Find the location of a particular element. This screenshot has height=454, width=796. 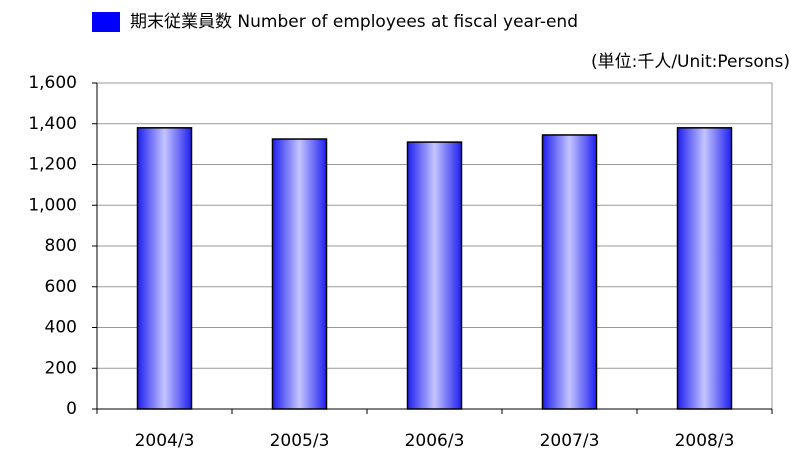

y-tick-label: 600 is located at coordinates (61, 287).